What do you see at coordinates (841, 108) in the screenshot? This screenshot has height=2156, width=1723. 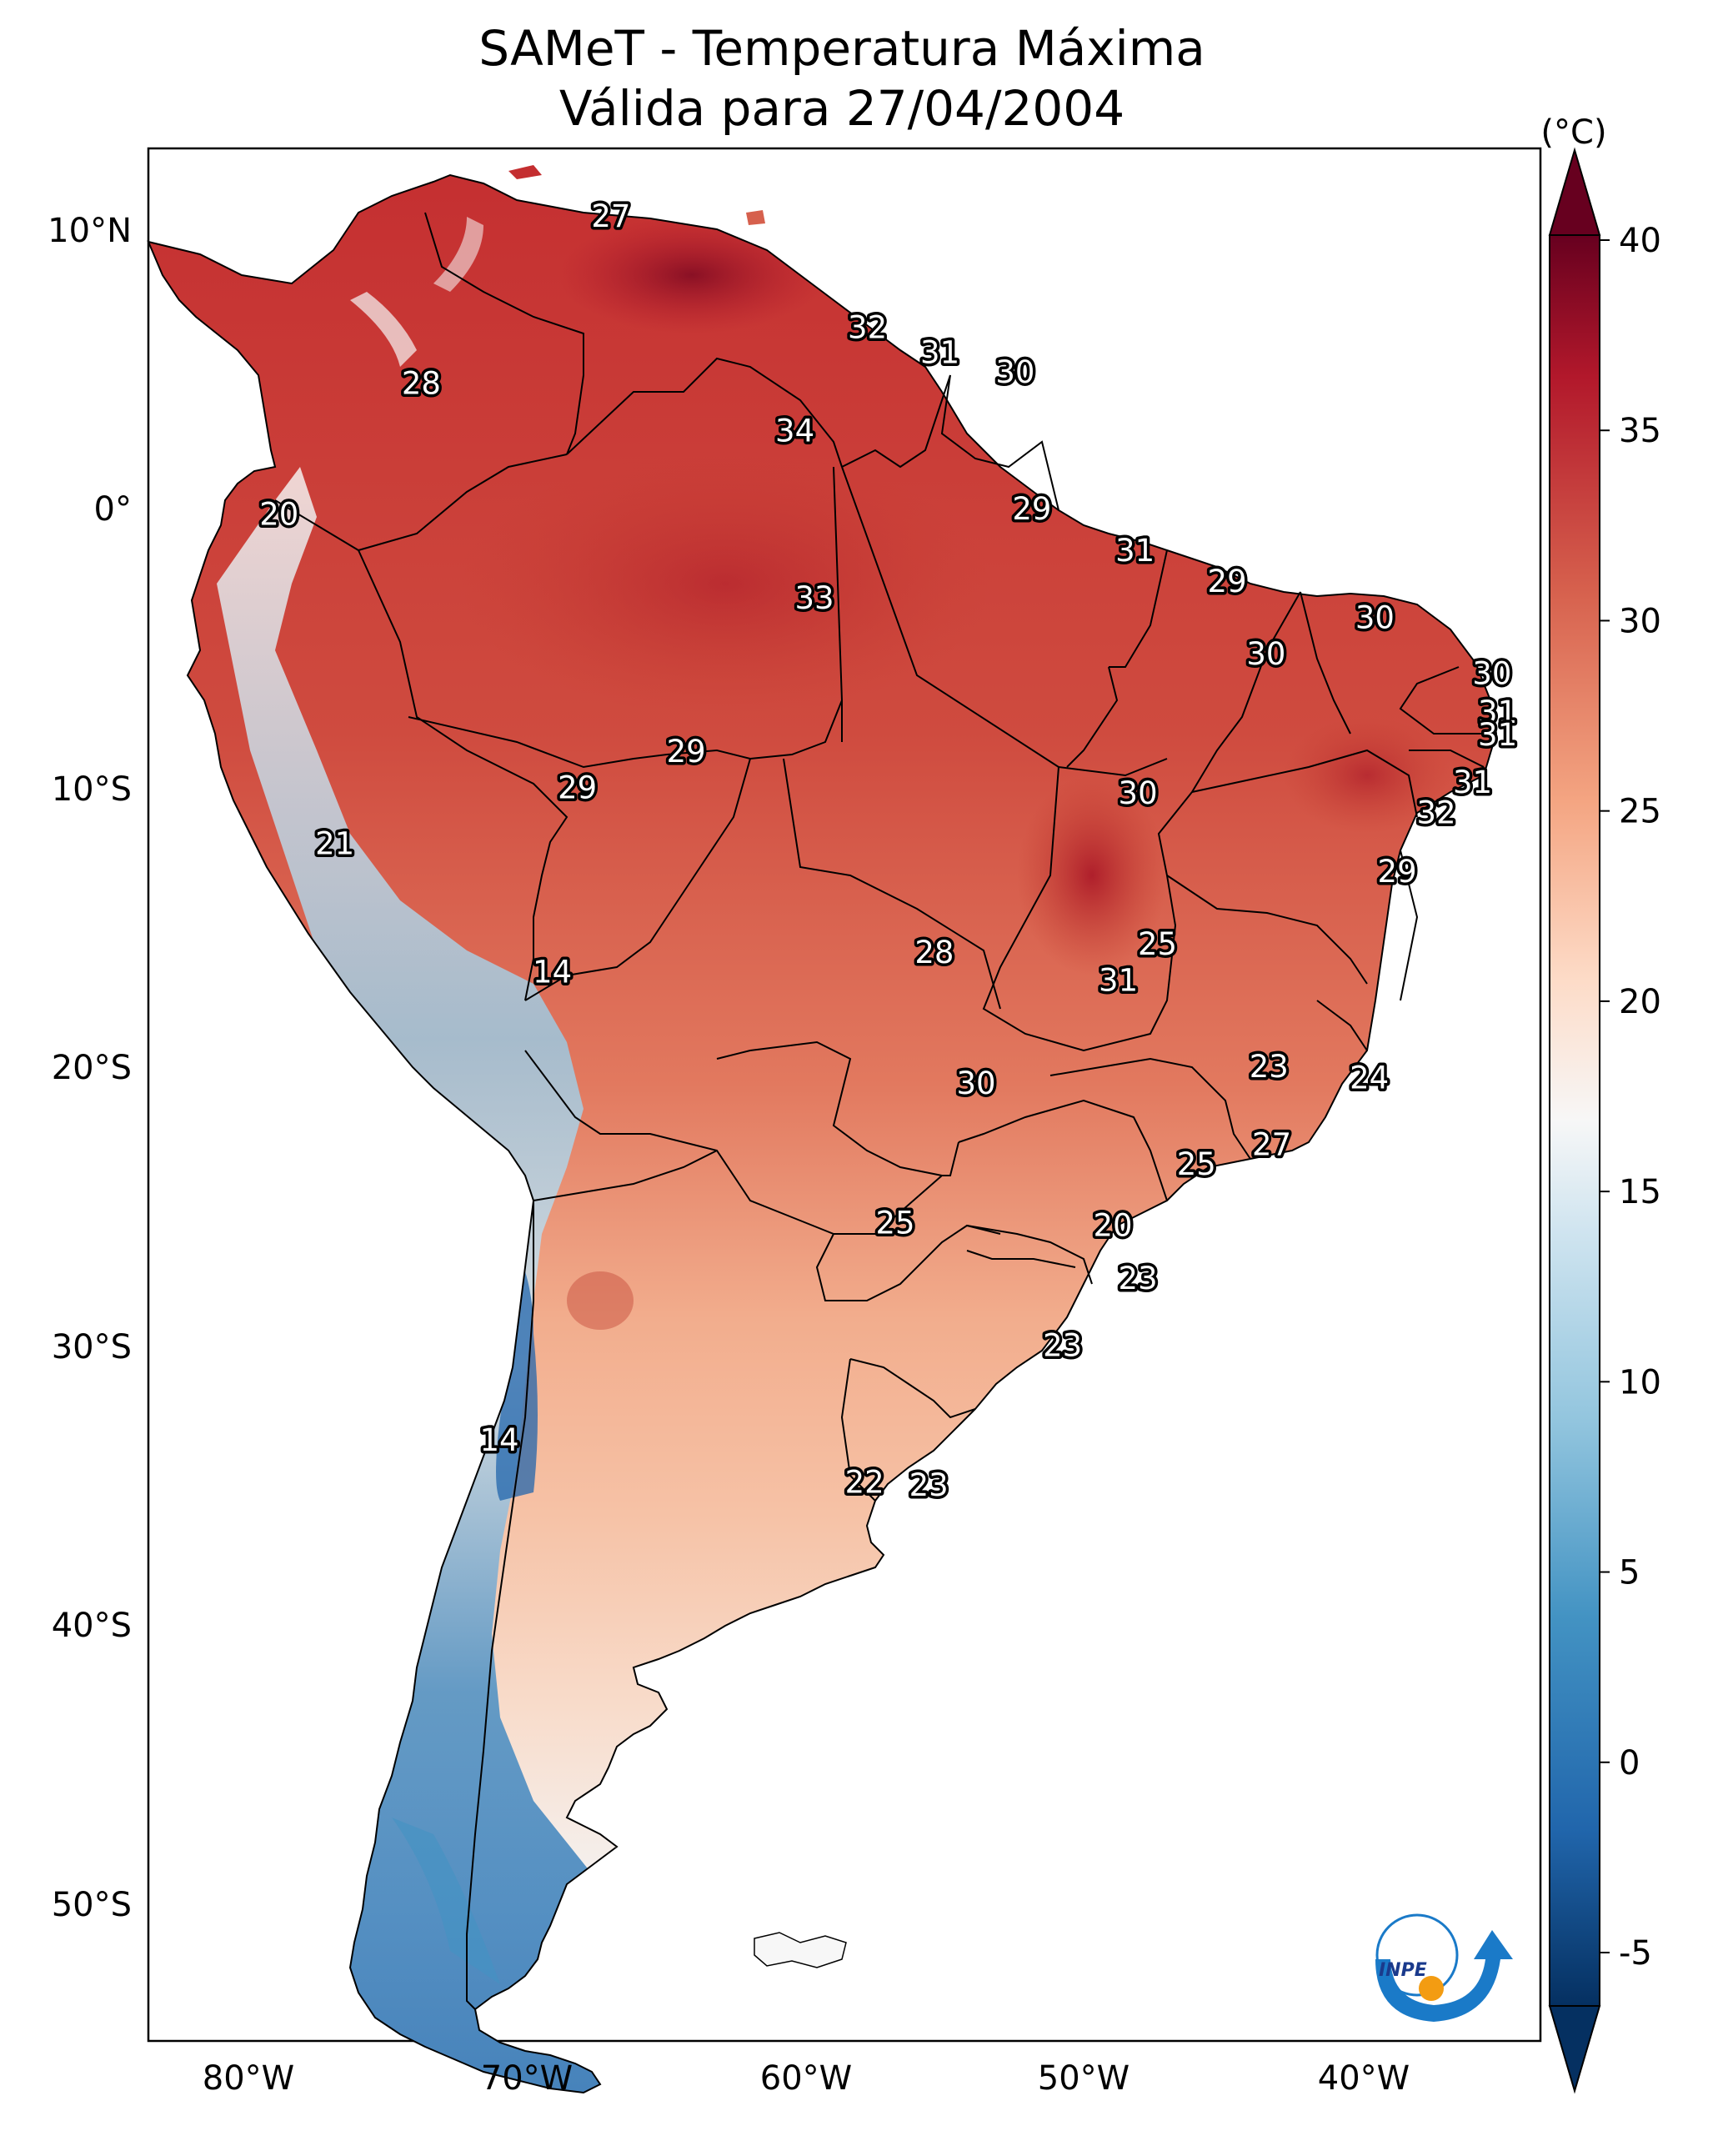 I see `map-title-line2: Válida para 27/04/2004` at bounding box center [841, 108].